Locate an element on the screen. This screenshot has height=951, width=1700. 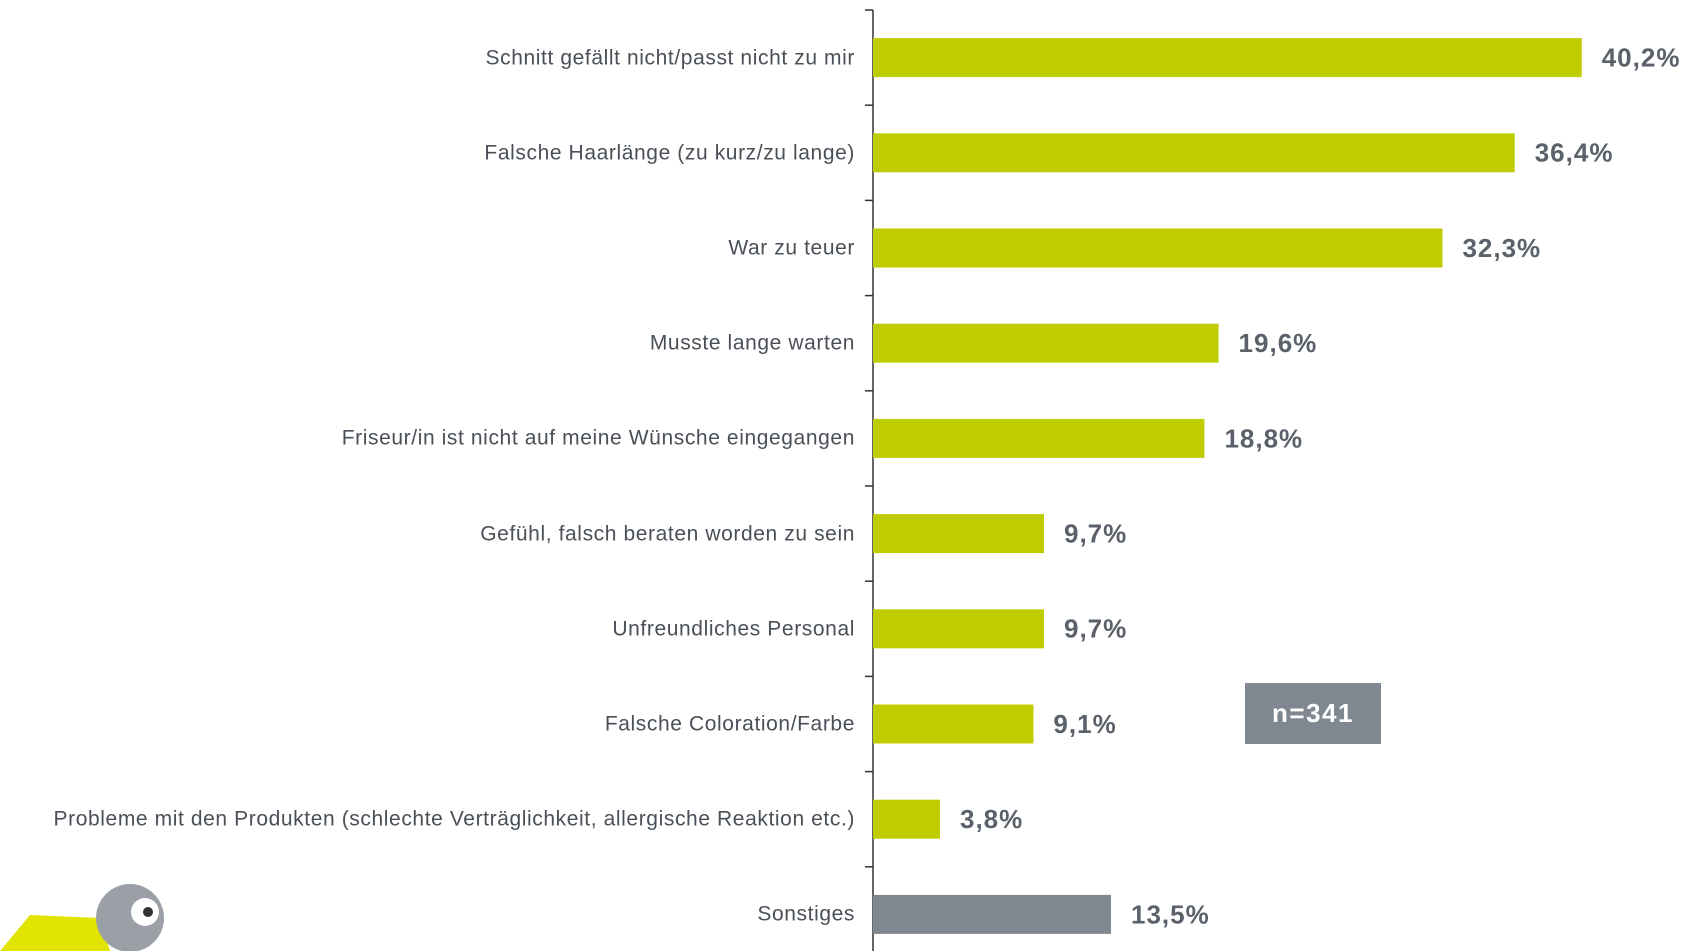
value-label: 32,3% is located at coordinates (1501, 248).